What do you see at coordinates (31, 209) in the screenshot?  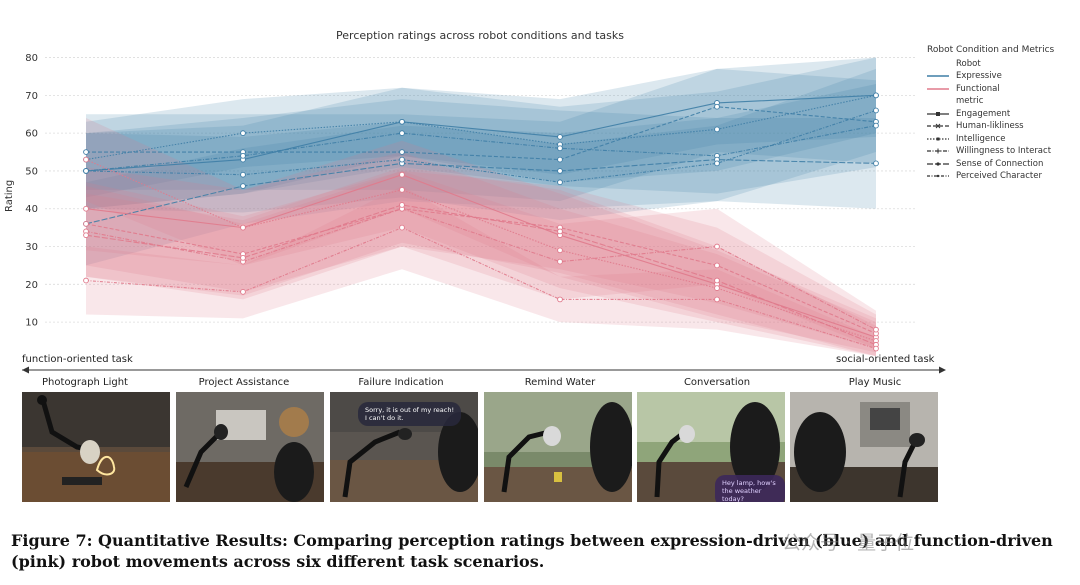 I see `y-tick-label: 40` at bounding box center [31, 209].